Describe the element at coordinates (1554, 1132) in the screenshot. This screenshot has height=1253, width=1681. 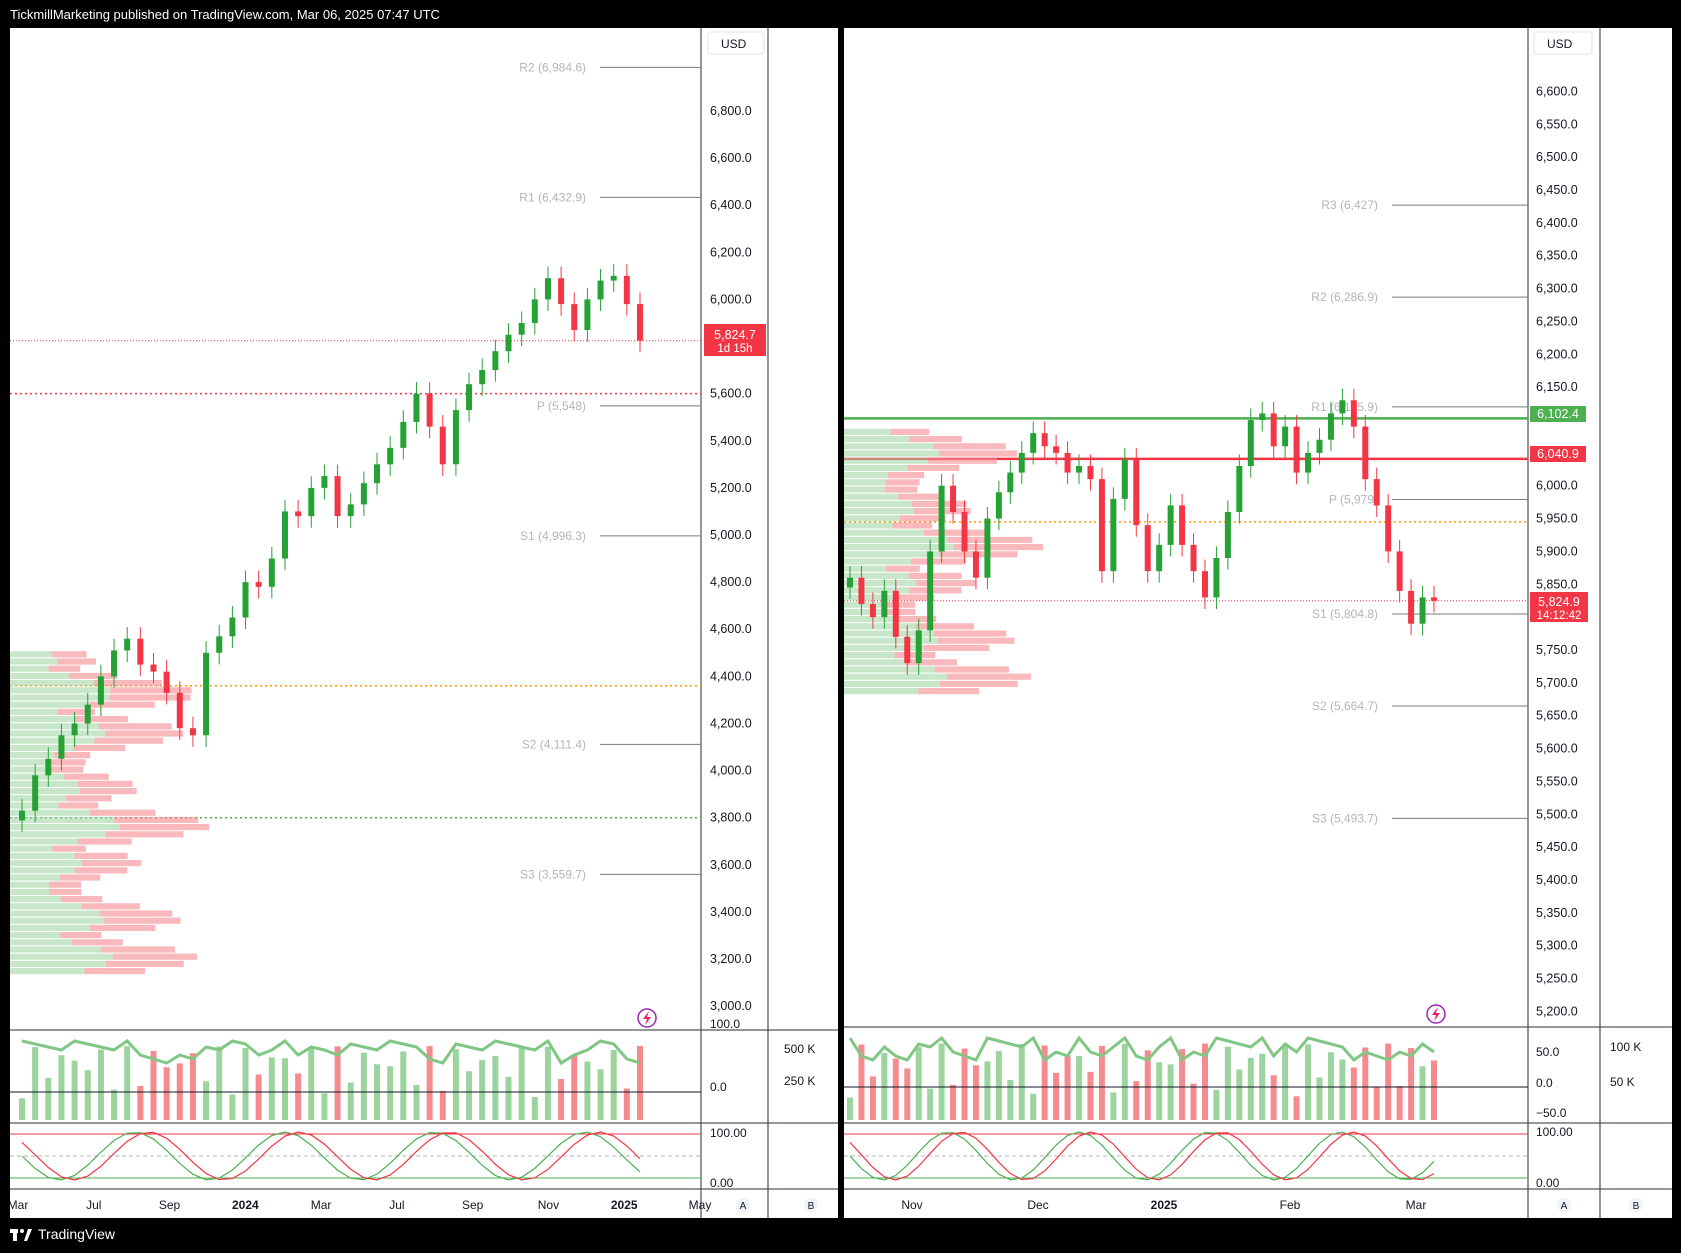
I see `stoch-label-top: 100.00` at that location.